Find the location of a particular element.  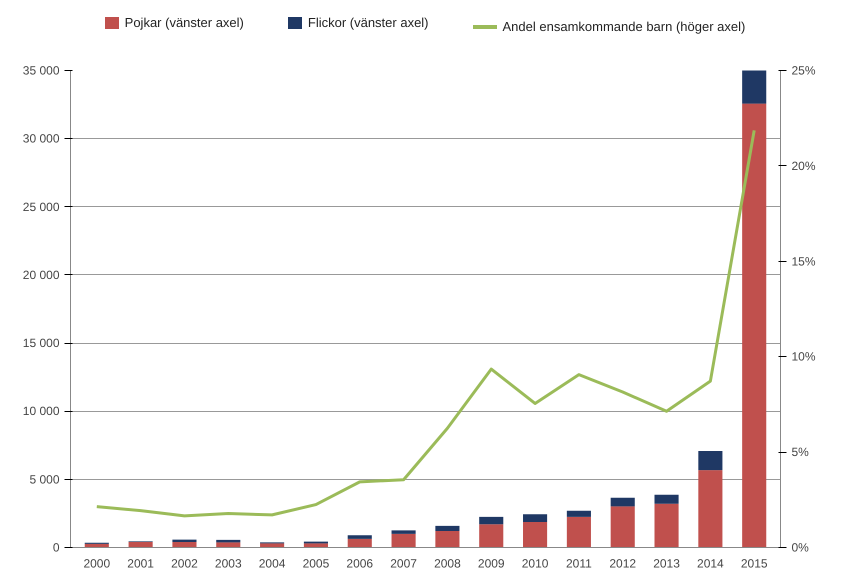

x-tick-label: 2002 is located at coordinates (184, 563).